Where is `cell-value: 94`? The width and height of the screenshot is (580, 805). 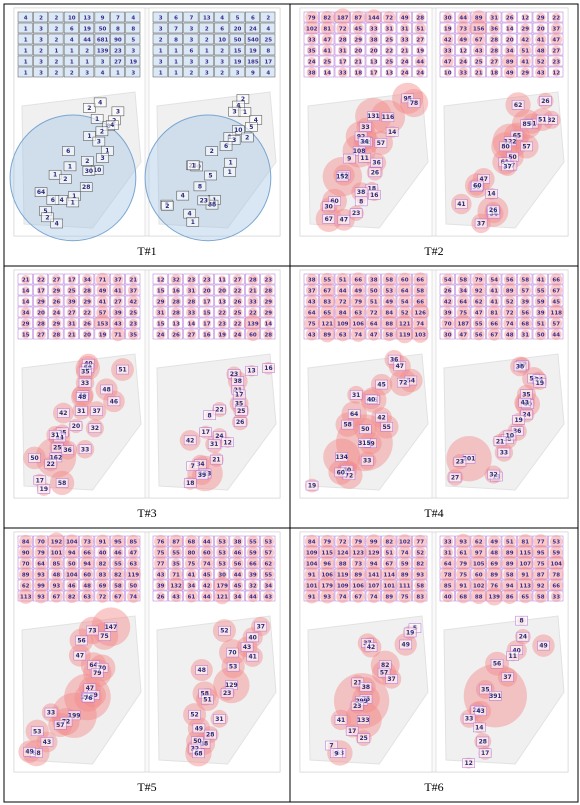
cell-value: 94 is located at coordinates (510, 587).